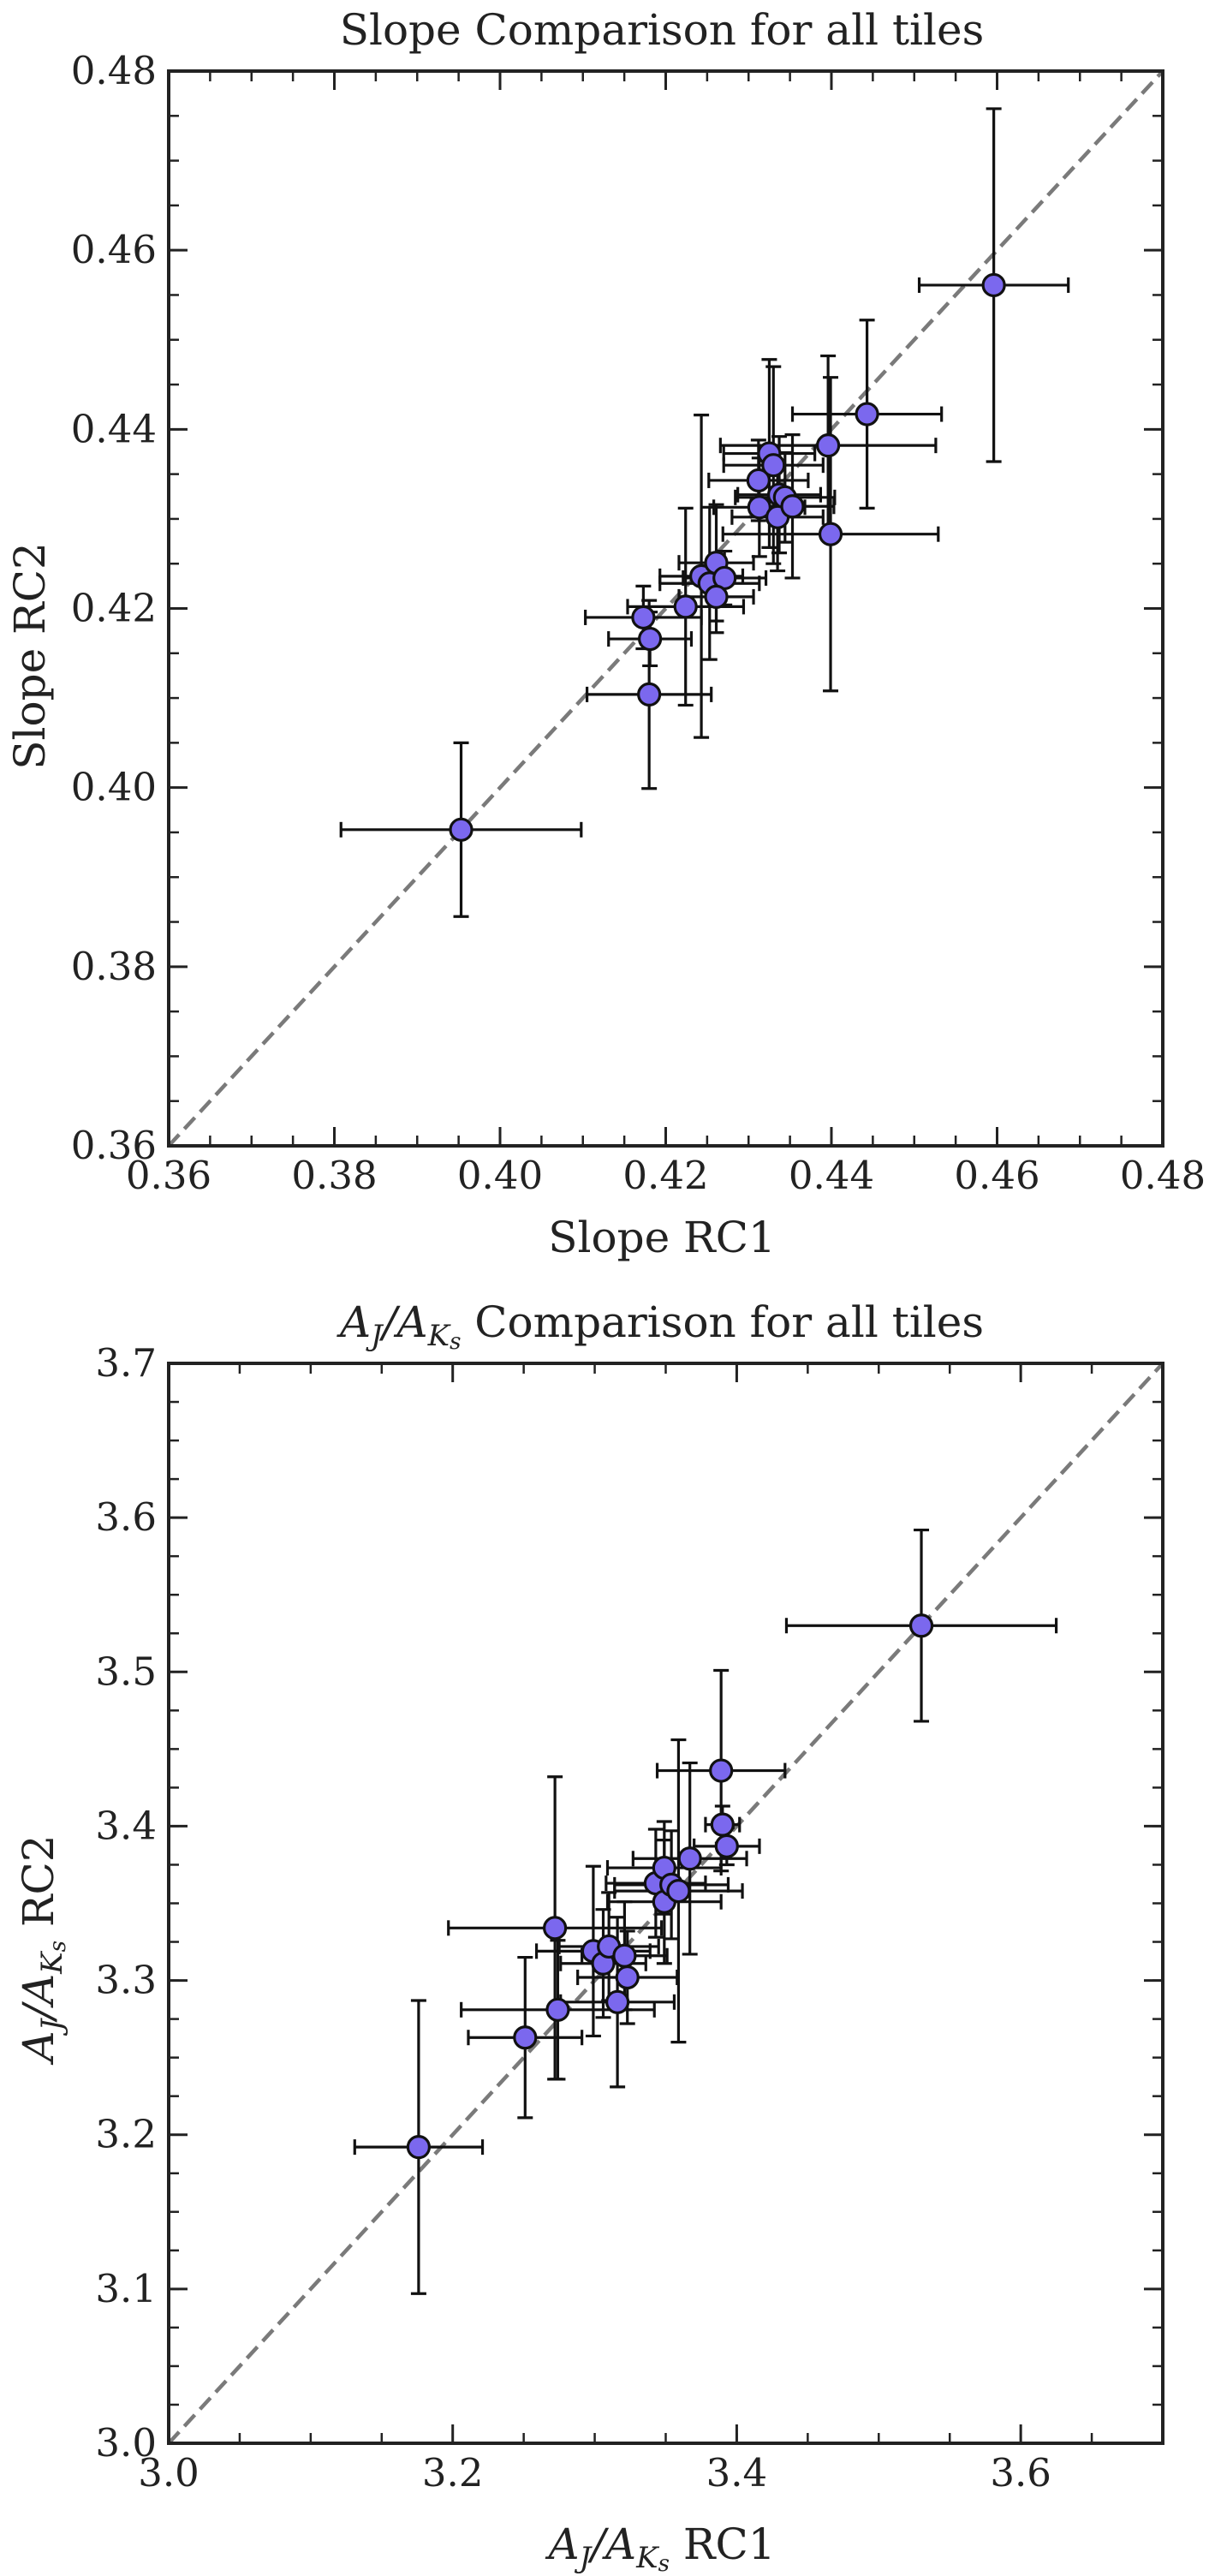 Image resolution: width=1215 pixels, height=2576 pixels. Describe the element at coordinates (114, 70) in the screenshot. I see `slope-y-tick-label: 0.48` at that location.